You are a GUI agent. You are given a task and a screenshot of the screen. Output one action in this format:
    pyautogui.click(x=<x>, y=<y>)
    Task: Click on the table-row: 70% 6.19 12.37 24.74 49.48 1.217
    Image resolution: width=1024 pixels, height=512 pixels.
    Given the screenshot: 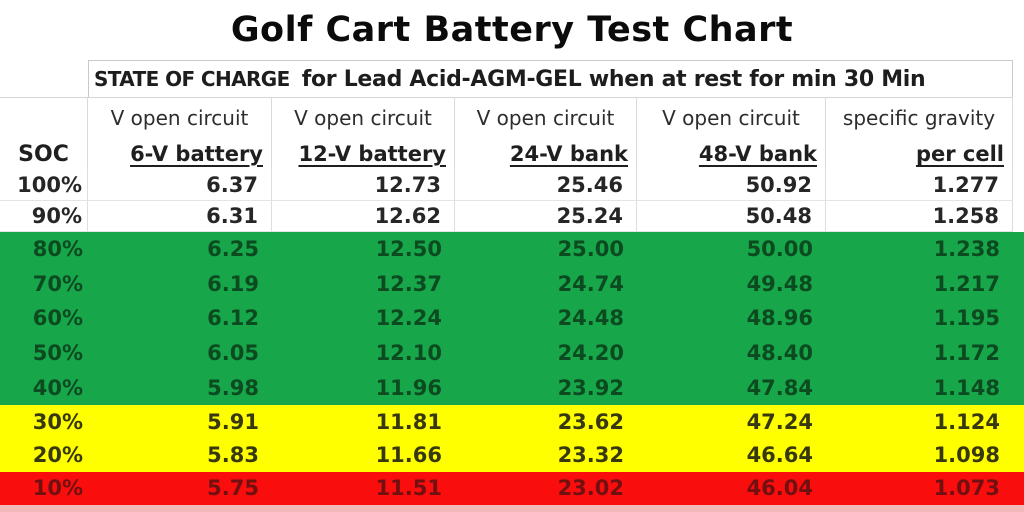 What is the action you would take?
    pyautogui.click(x=512, y=284)
    